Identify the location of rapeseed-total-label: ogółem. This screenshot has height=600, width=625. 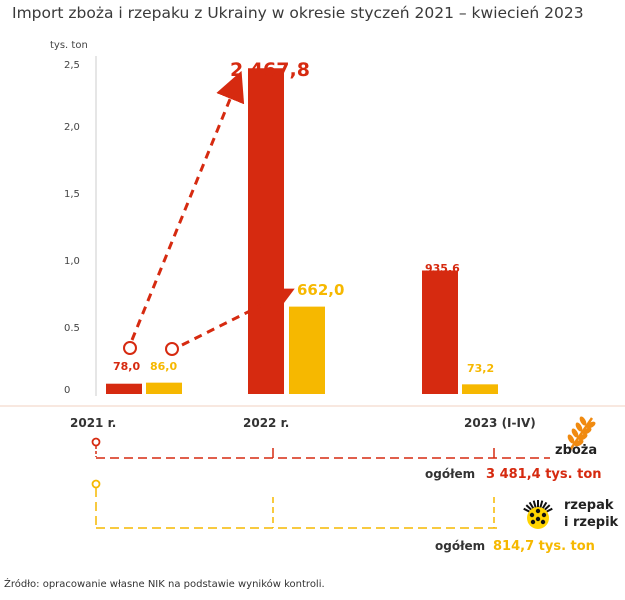
(460, 546).